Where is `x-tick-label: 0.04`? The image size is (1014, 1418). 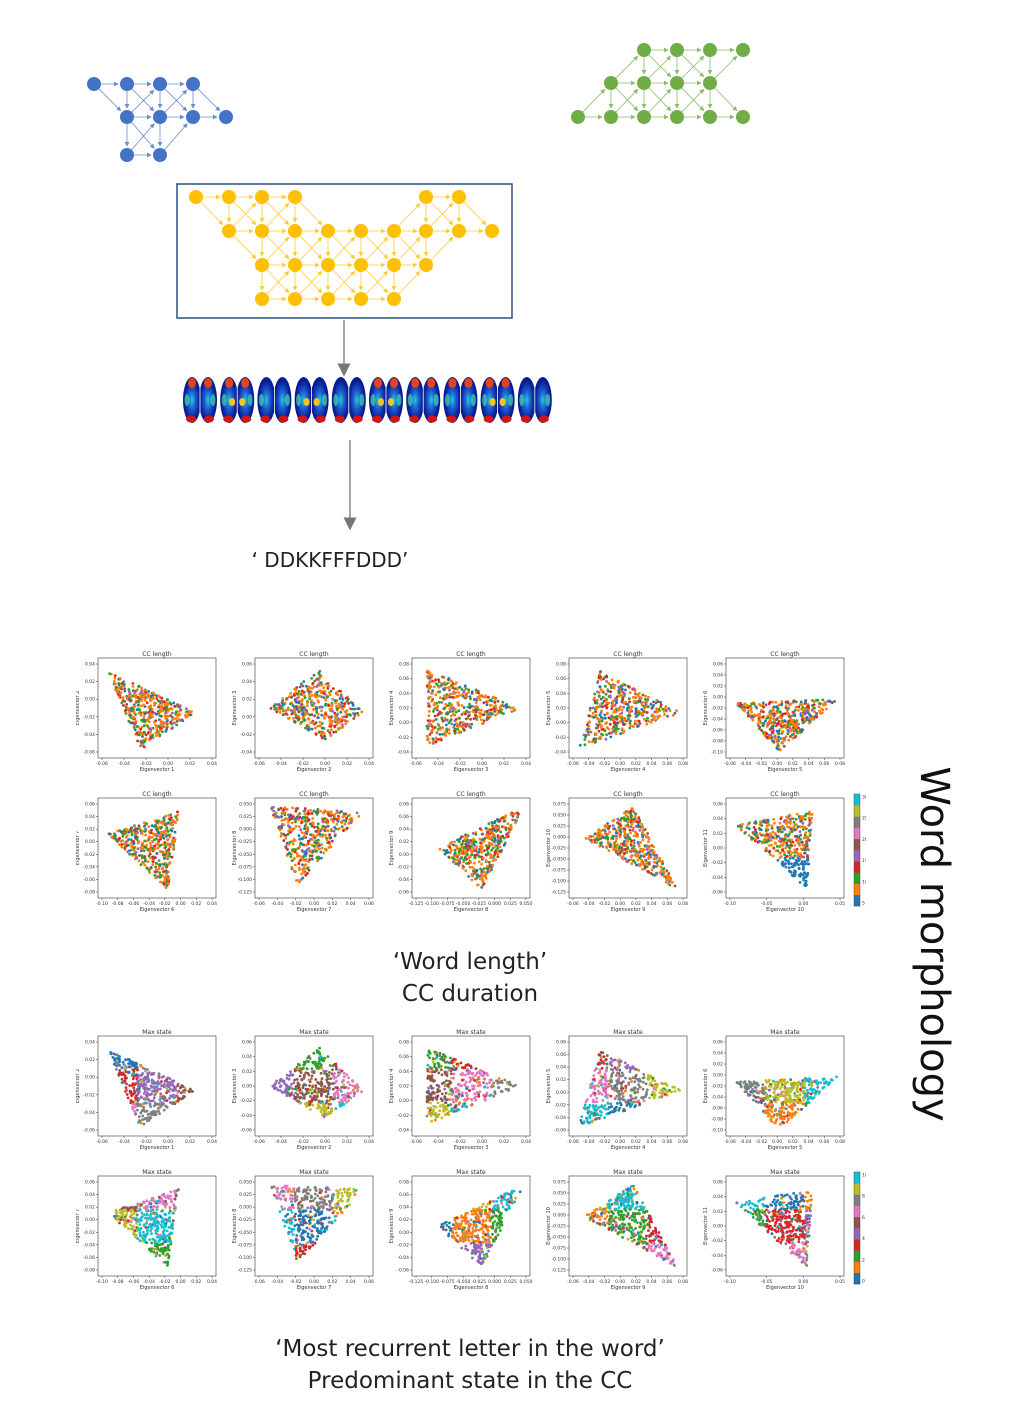
x-tick-label: 0.04 is located at coordinates (809, 764).